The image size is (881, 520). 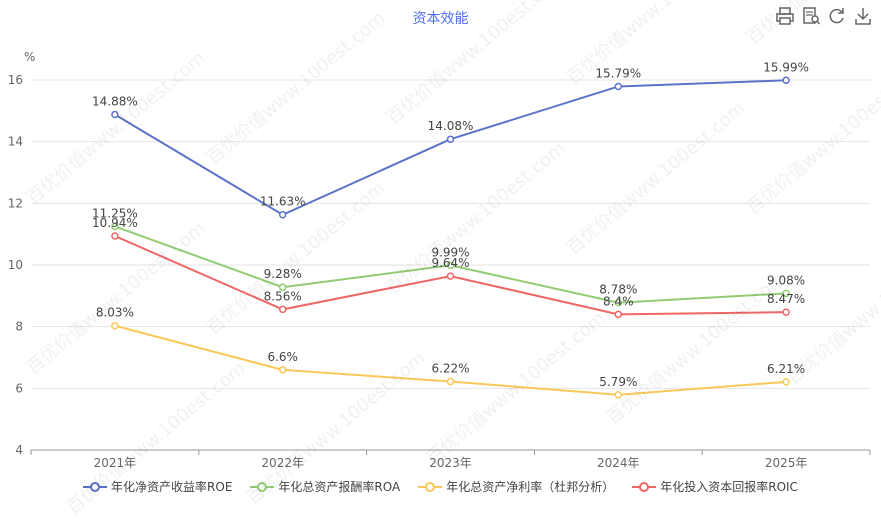 What do you see at coordinates (786, 280) in the screenshot?
I see `data-label: 9.08%` at bounding box center [786, 280].